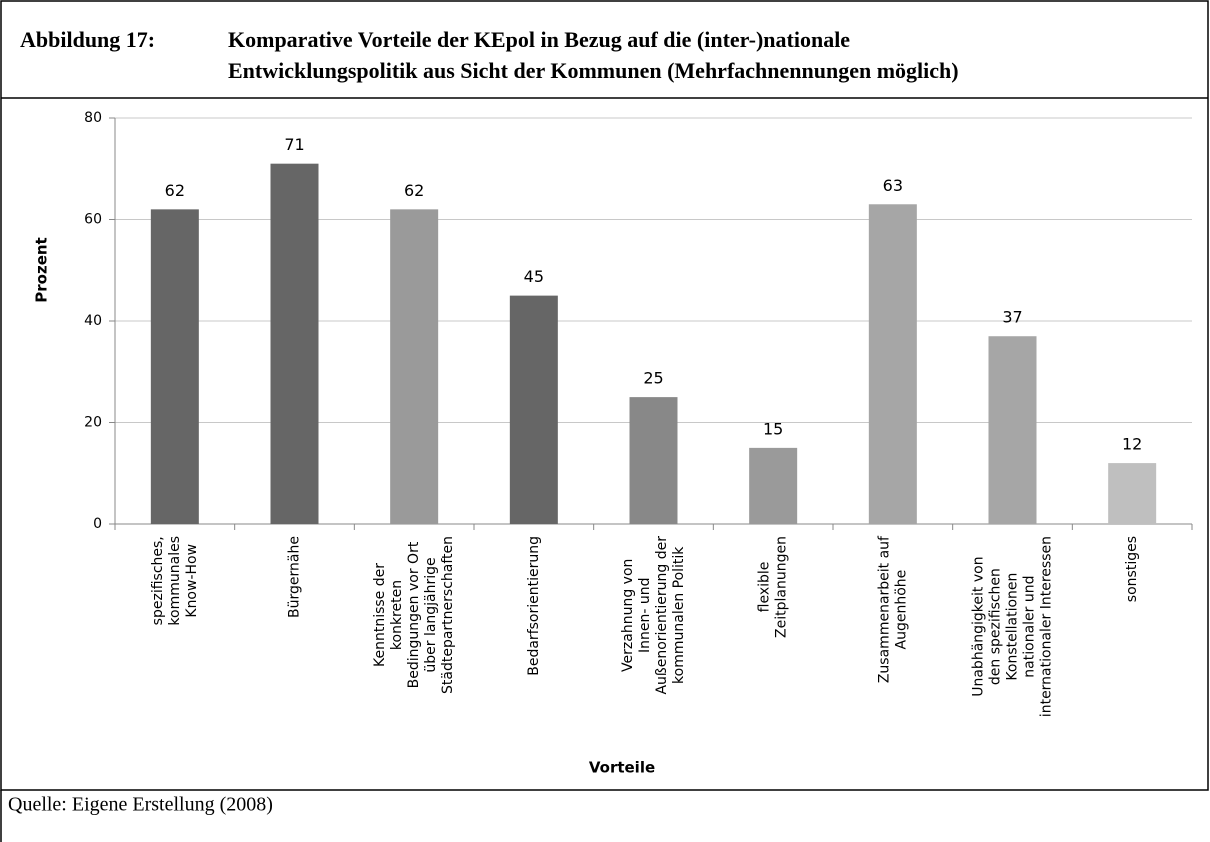 Image resolution: width=1210 pixels, height=842 pixels. What do you see at coordinates (158, 580) in the screenshot?
I see `x-tick-label-line: spezifisches,` at bounding box center [158, 580].